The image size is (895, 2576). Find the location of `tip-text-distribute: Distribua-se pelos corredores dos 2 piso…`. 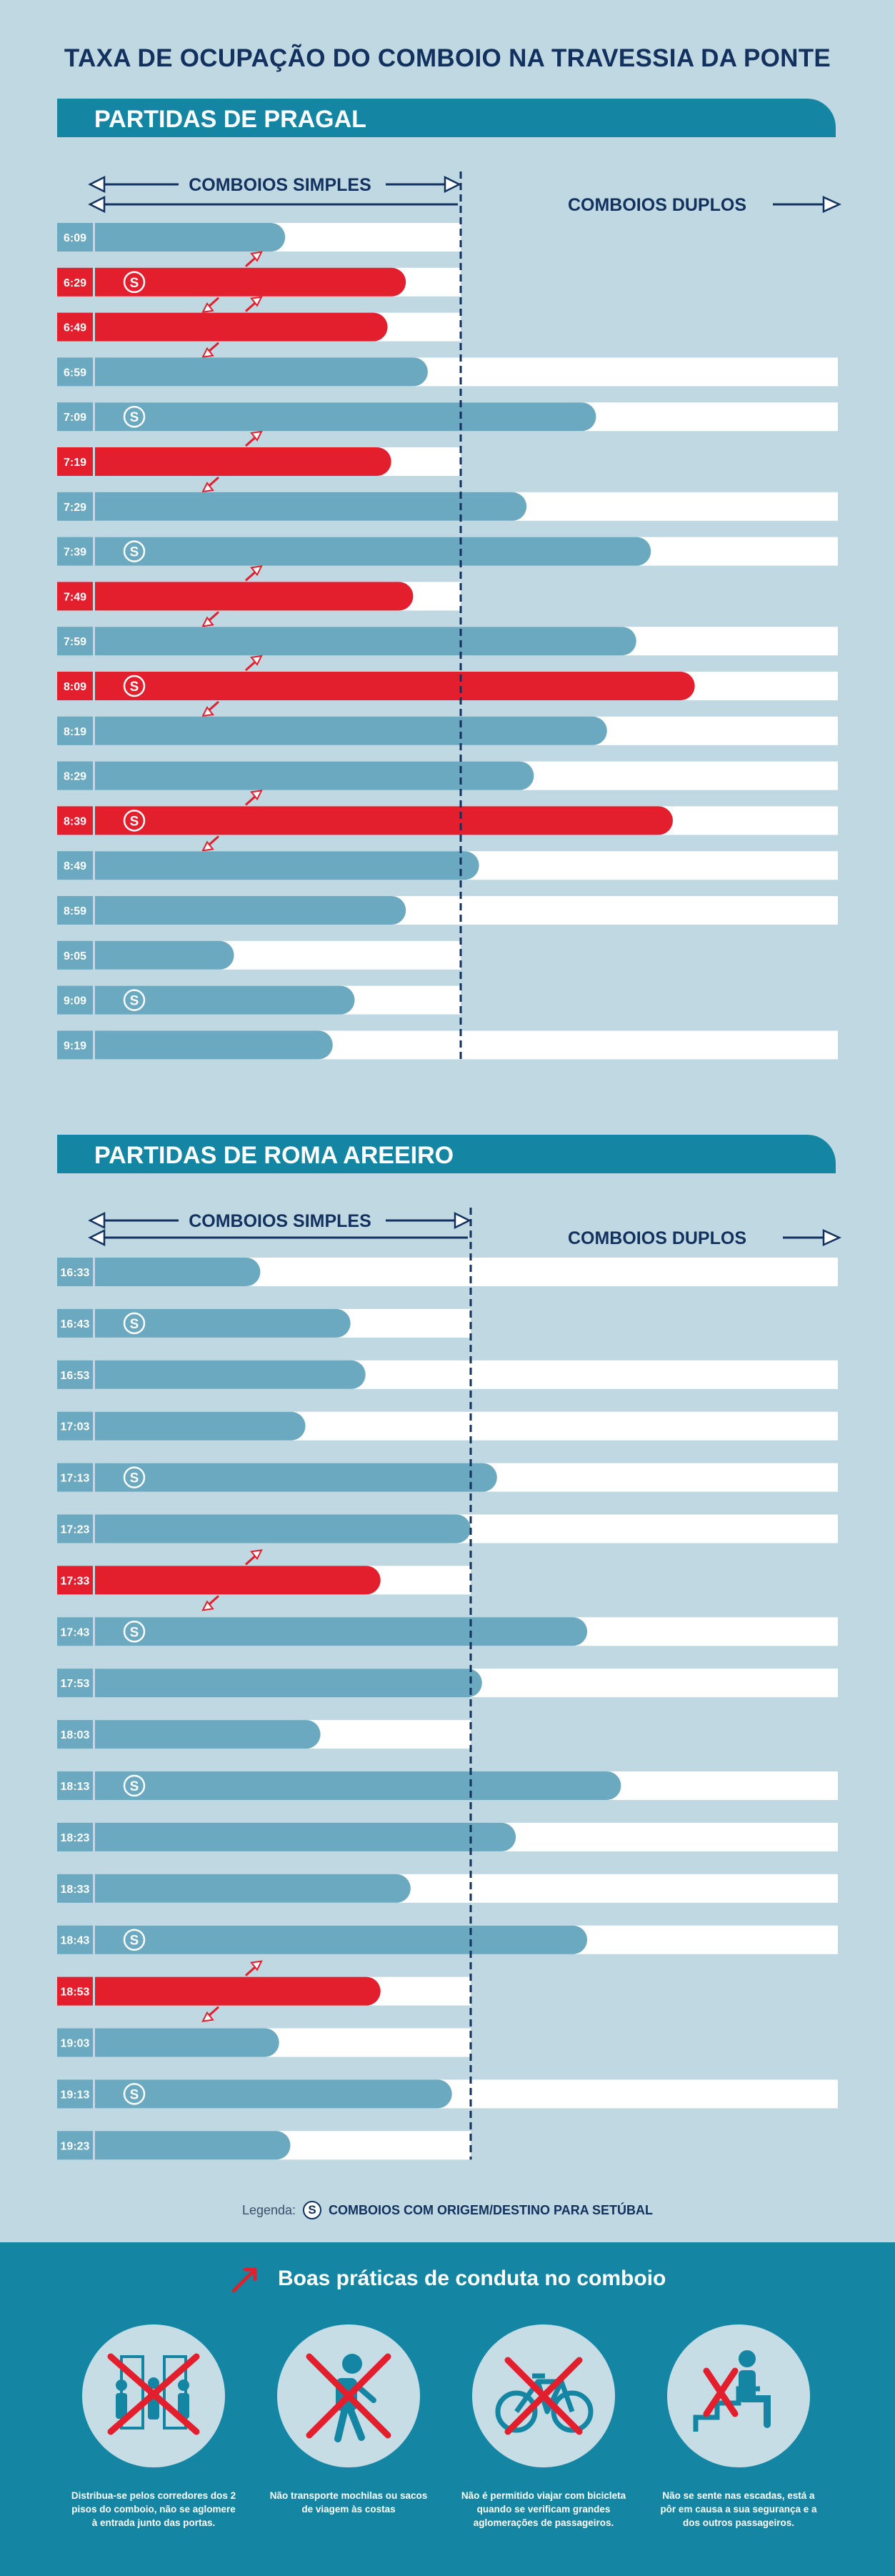

tip-text-distribute: Distribua-se pelos corredores dos 2 piso… is located at coordinates (153, 2509).